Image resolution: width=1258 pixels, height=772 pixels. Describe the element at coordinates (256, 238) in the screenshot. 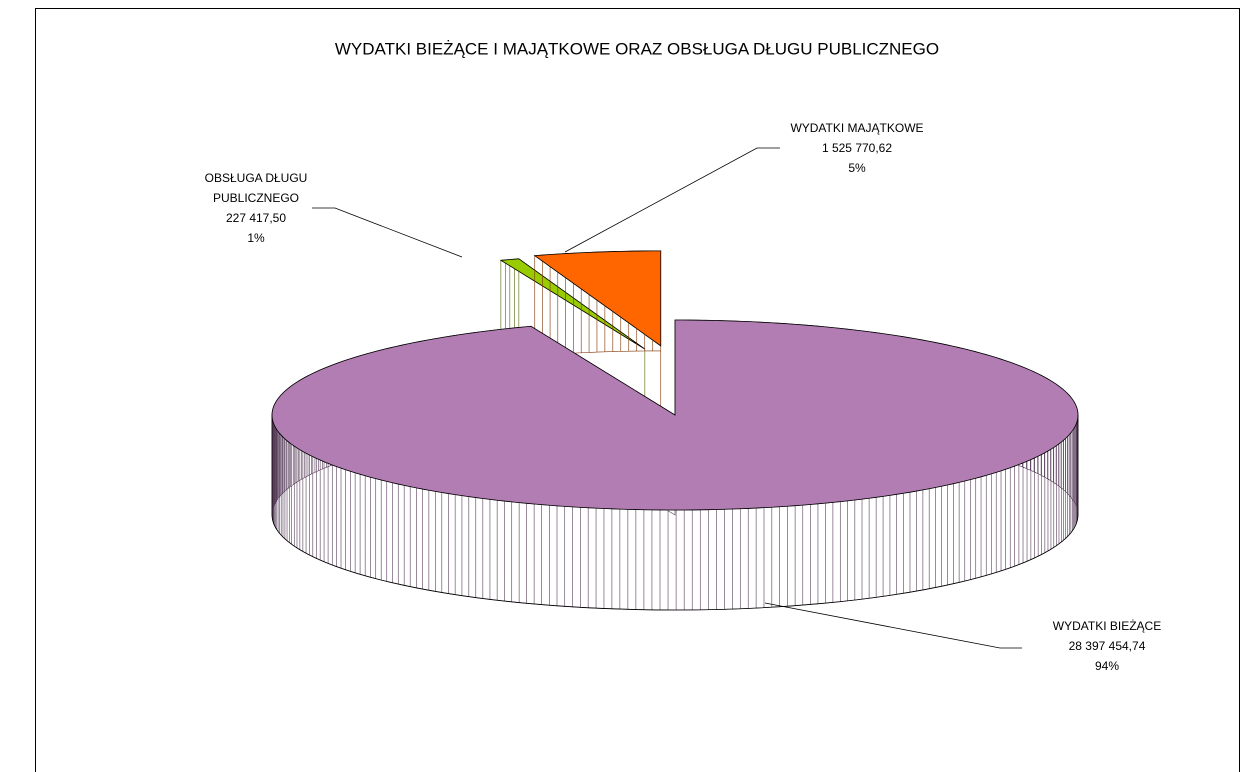

I see `label-percent: 1%` at that location.